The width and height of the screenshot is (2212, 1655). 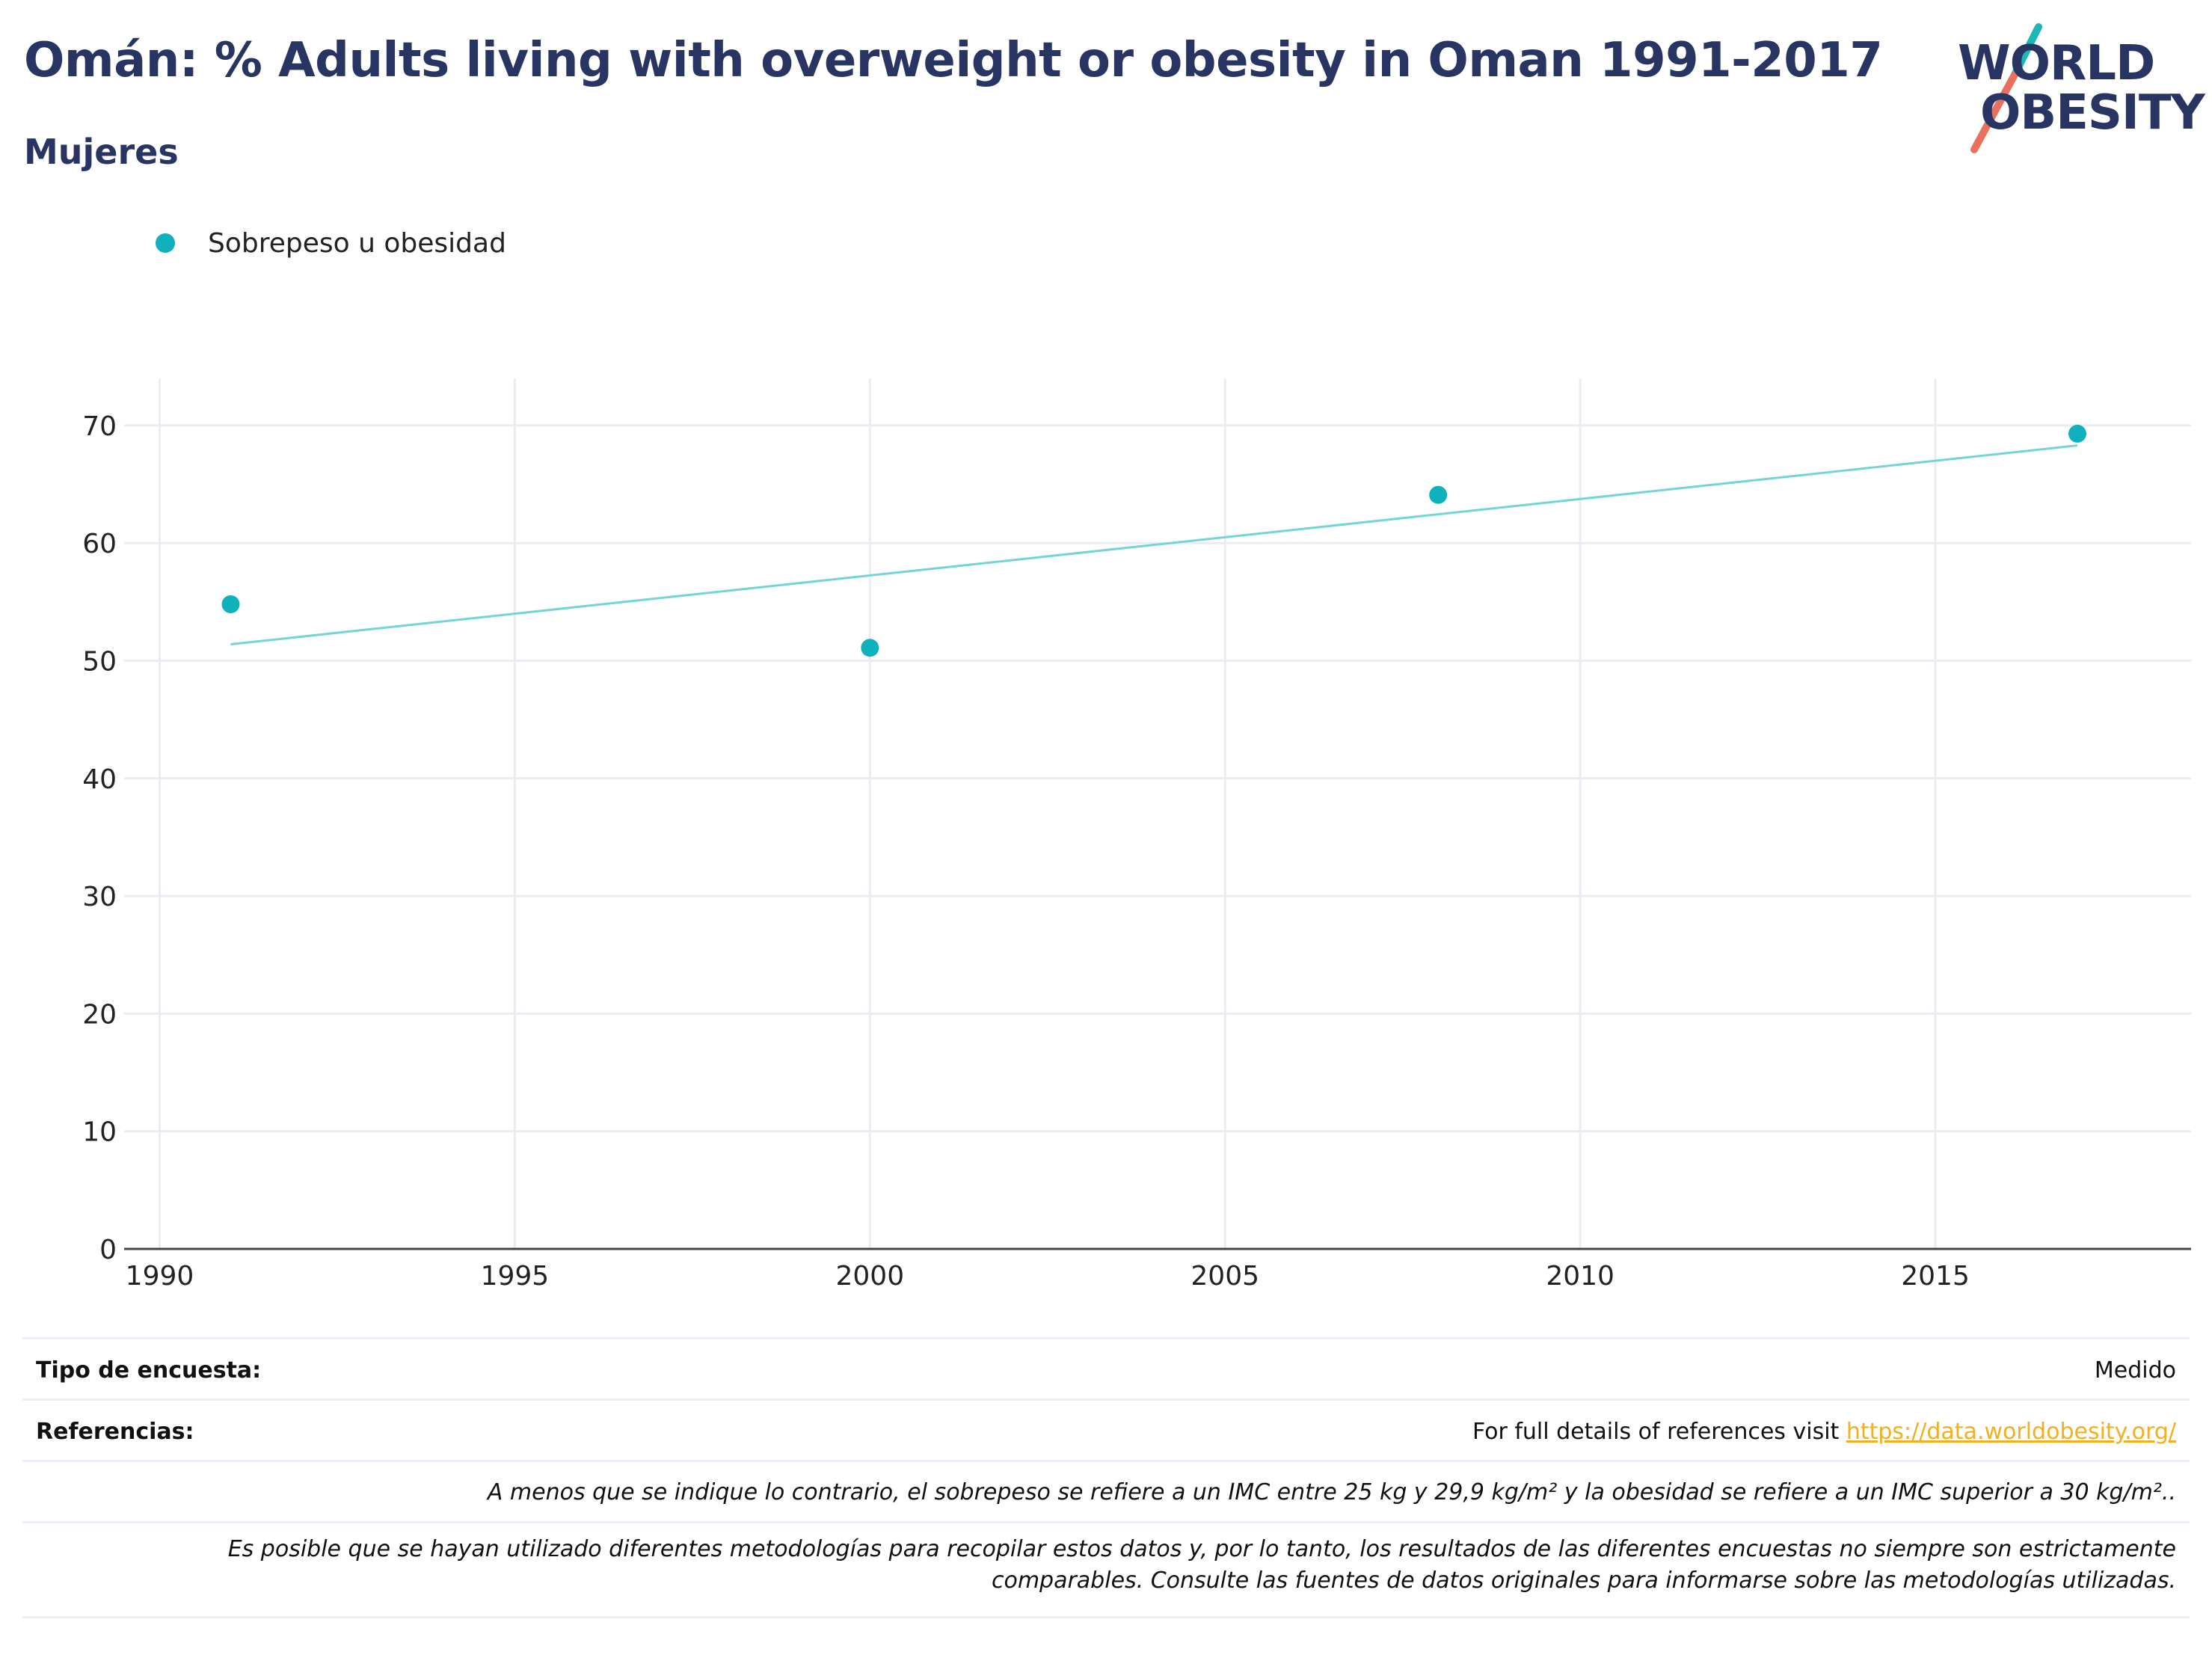 I want to click on y-tick-label: 40, so click(x=99, y=779).